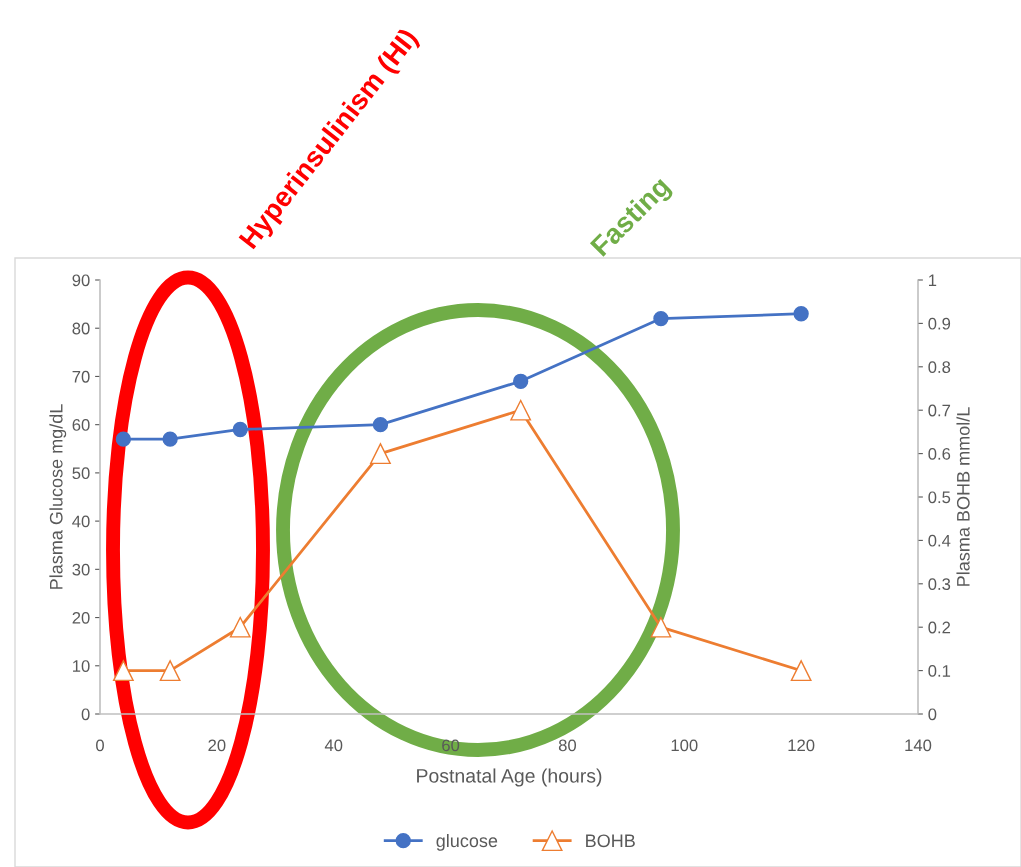 The height and width of the screenshot is (867, 1021). What do you see at coordinates (939, 627) in the screenshot?
I see `y2-tick-label: 0.2` at bounding box center [939, 627].